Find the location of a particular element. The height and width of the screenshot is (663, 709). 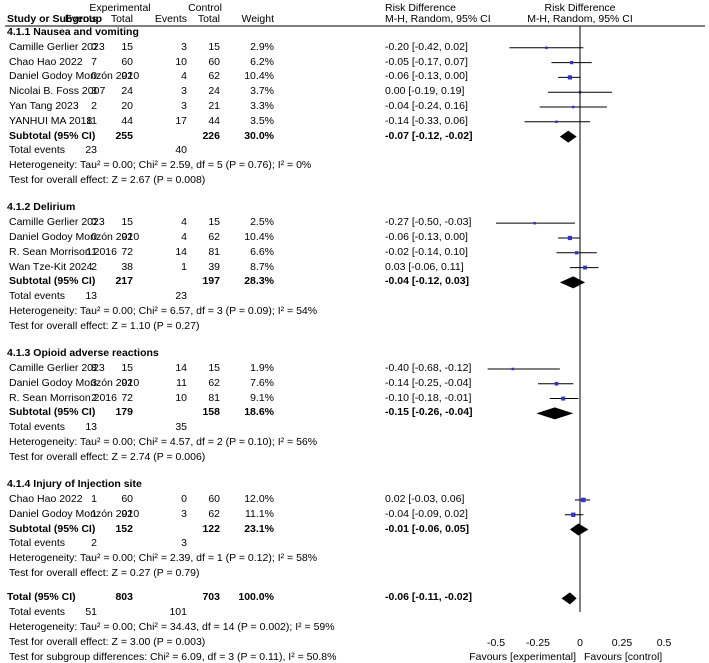

weight: 3.7% is located at coordinates (262, 91).